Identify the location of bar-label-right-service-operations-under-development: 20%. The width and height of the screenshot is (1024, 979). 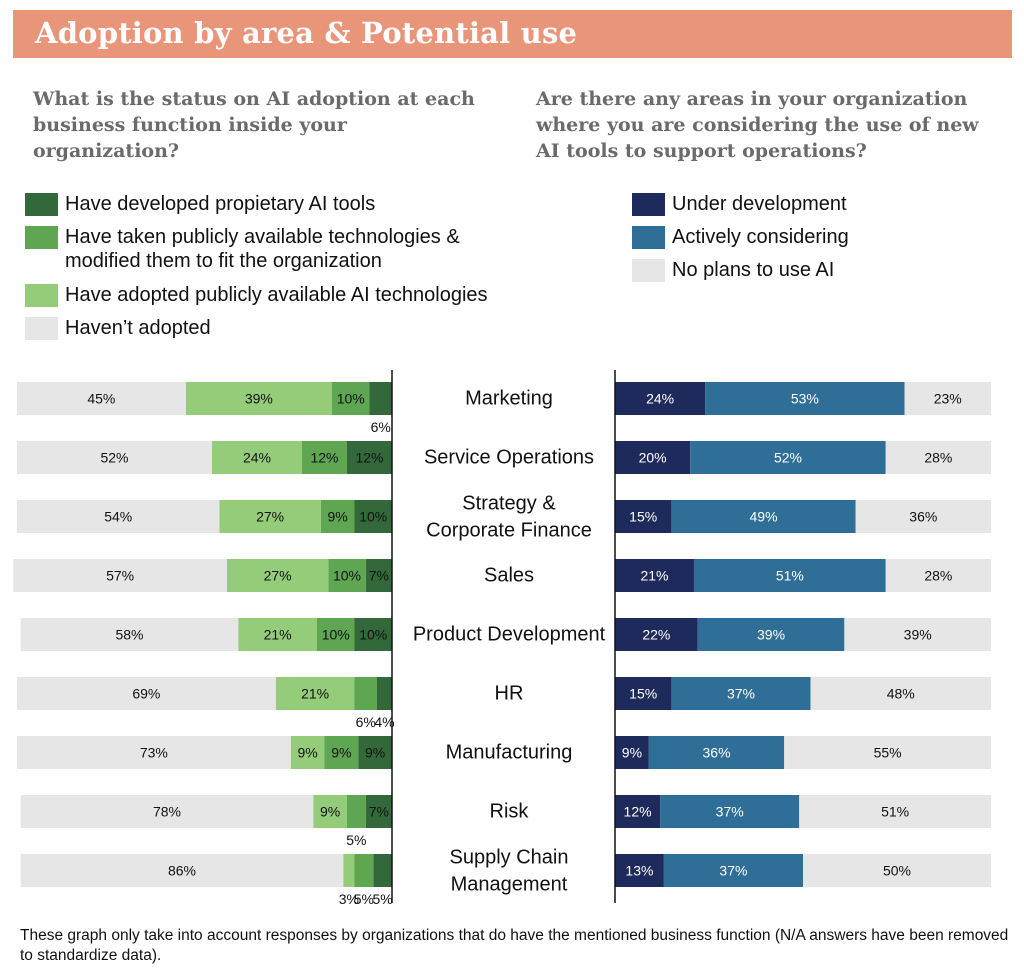
(653, 458).